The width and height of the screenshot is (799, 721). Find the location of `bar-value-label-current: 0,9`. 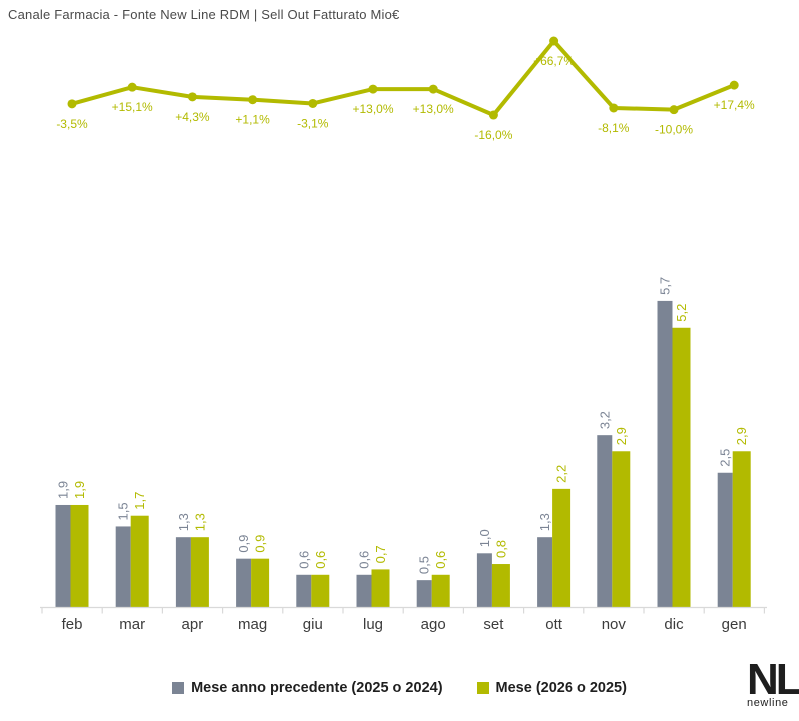

bar-value-label-current: 0,9 is located at coordinates (260, 544).